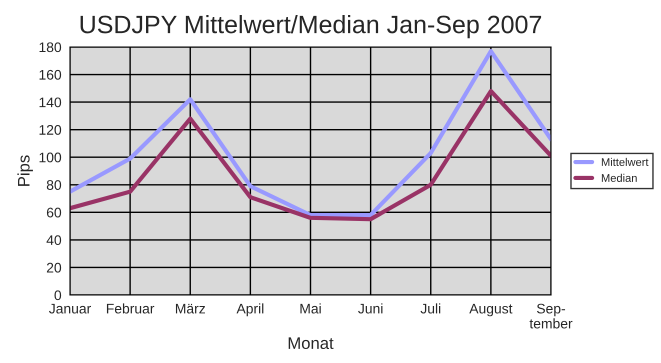 The image size is (661, 363). I want to click on y-tick-label: 0, so click(58, 295).